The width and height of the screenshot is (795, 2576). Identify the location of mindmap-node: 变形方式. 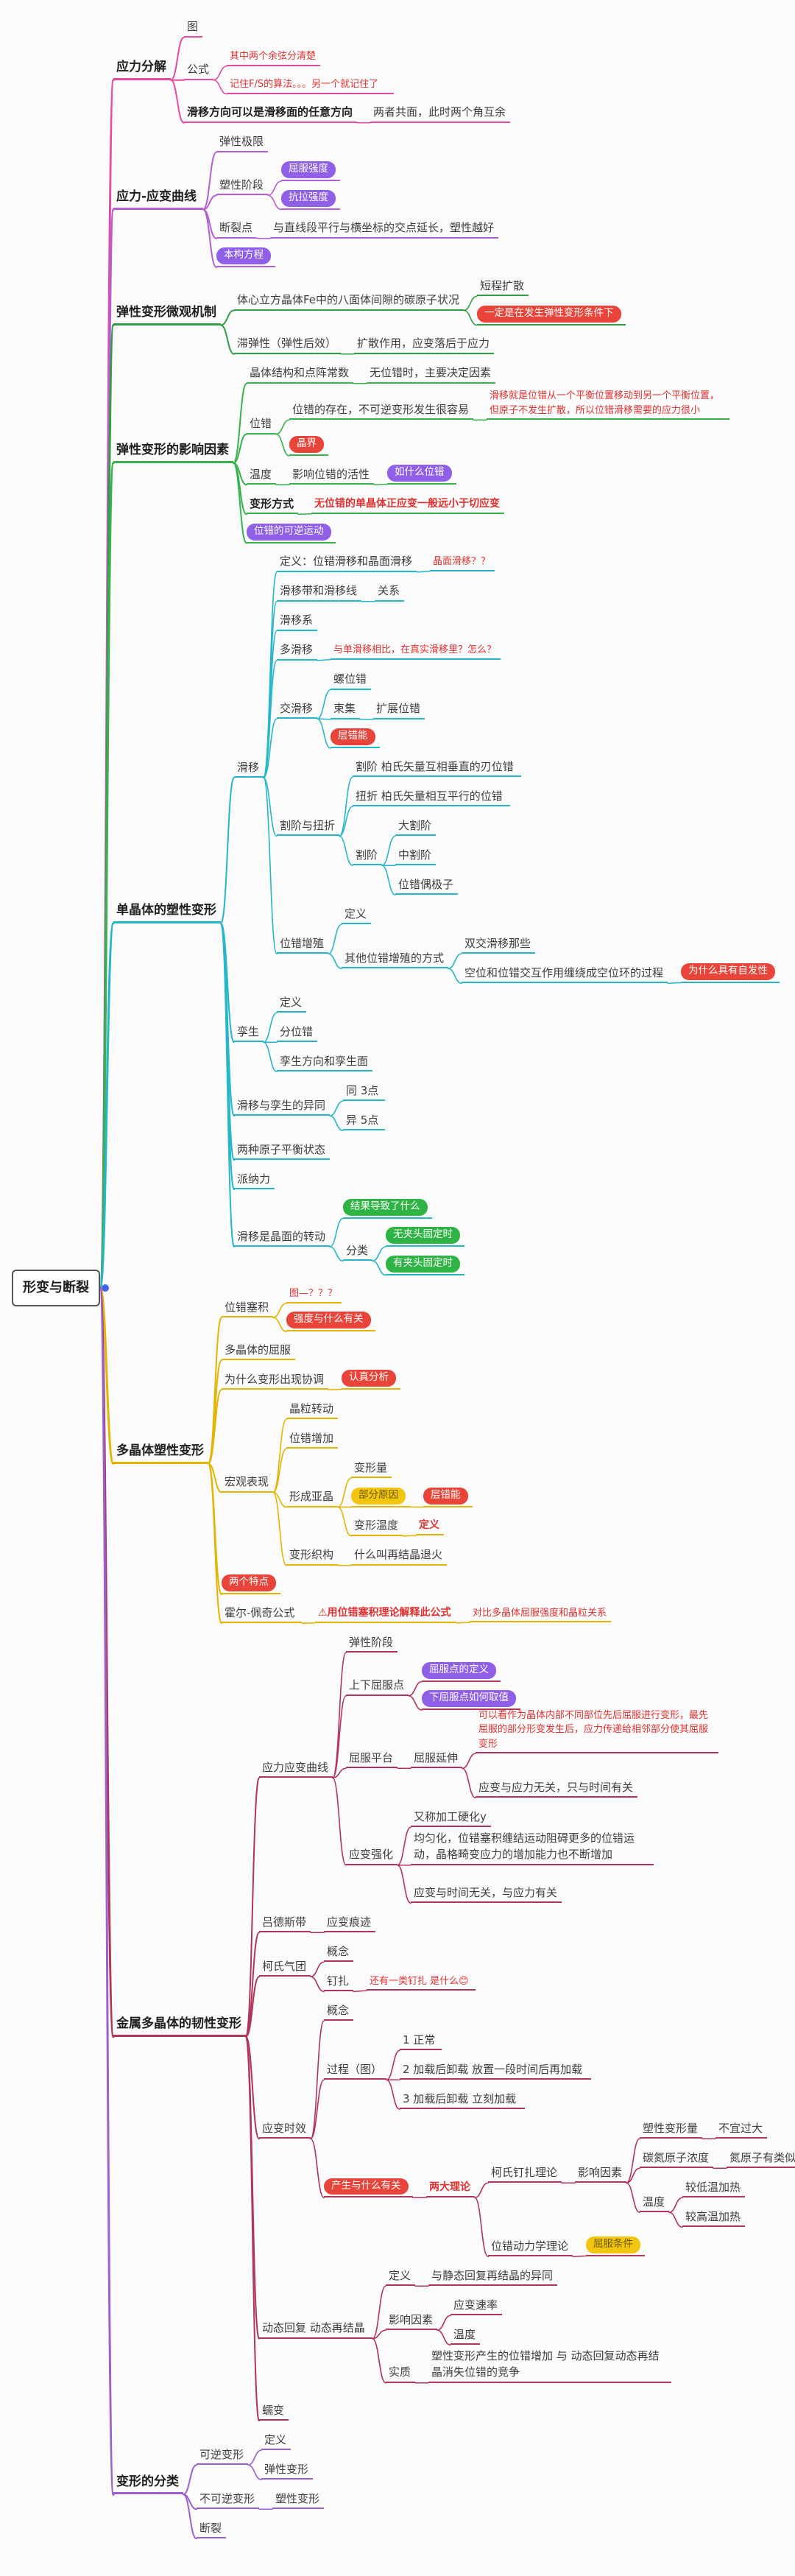
(272, 502).